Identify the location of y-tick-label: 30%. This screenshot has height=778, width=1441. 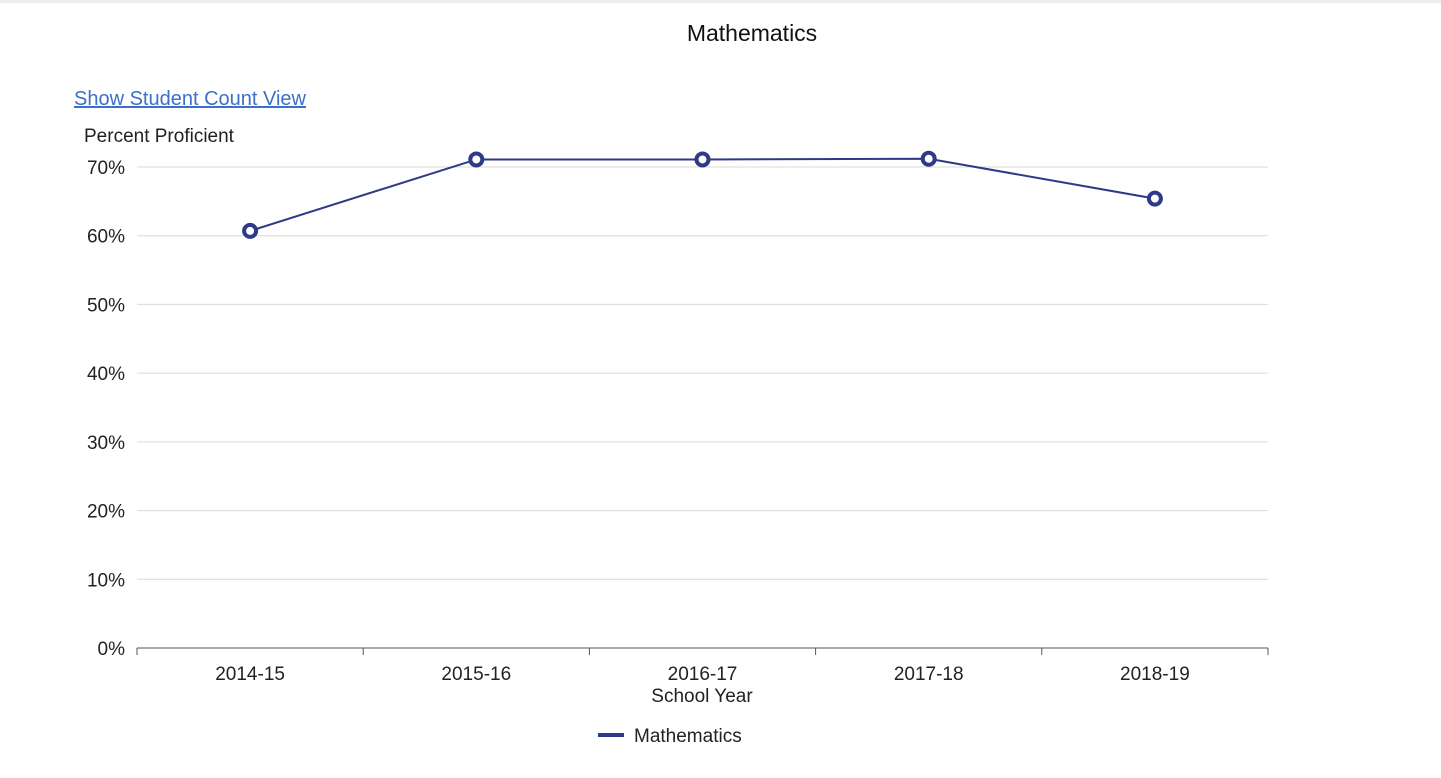
(106, 443).